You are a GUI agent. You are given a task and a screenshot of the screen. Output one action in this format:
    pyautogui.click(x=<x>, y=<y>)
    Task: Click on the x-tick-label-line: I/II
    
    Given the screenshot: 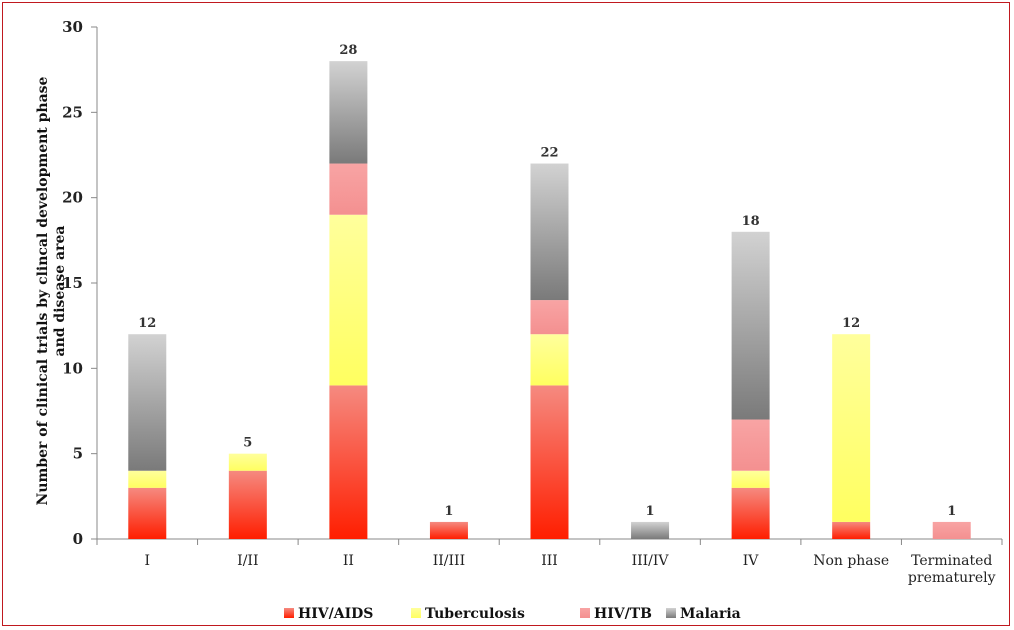 What is the action you would take?
    pyautogui.click(x=247, y=561)
    